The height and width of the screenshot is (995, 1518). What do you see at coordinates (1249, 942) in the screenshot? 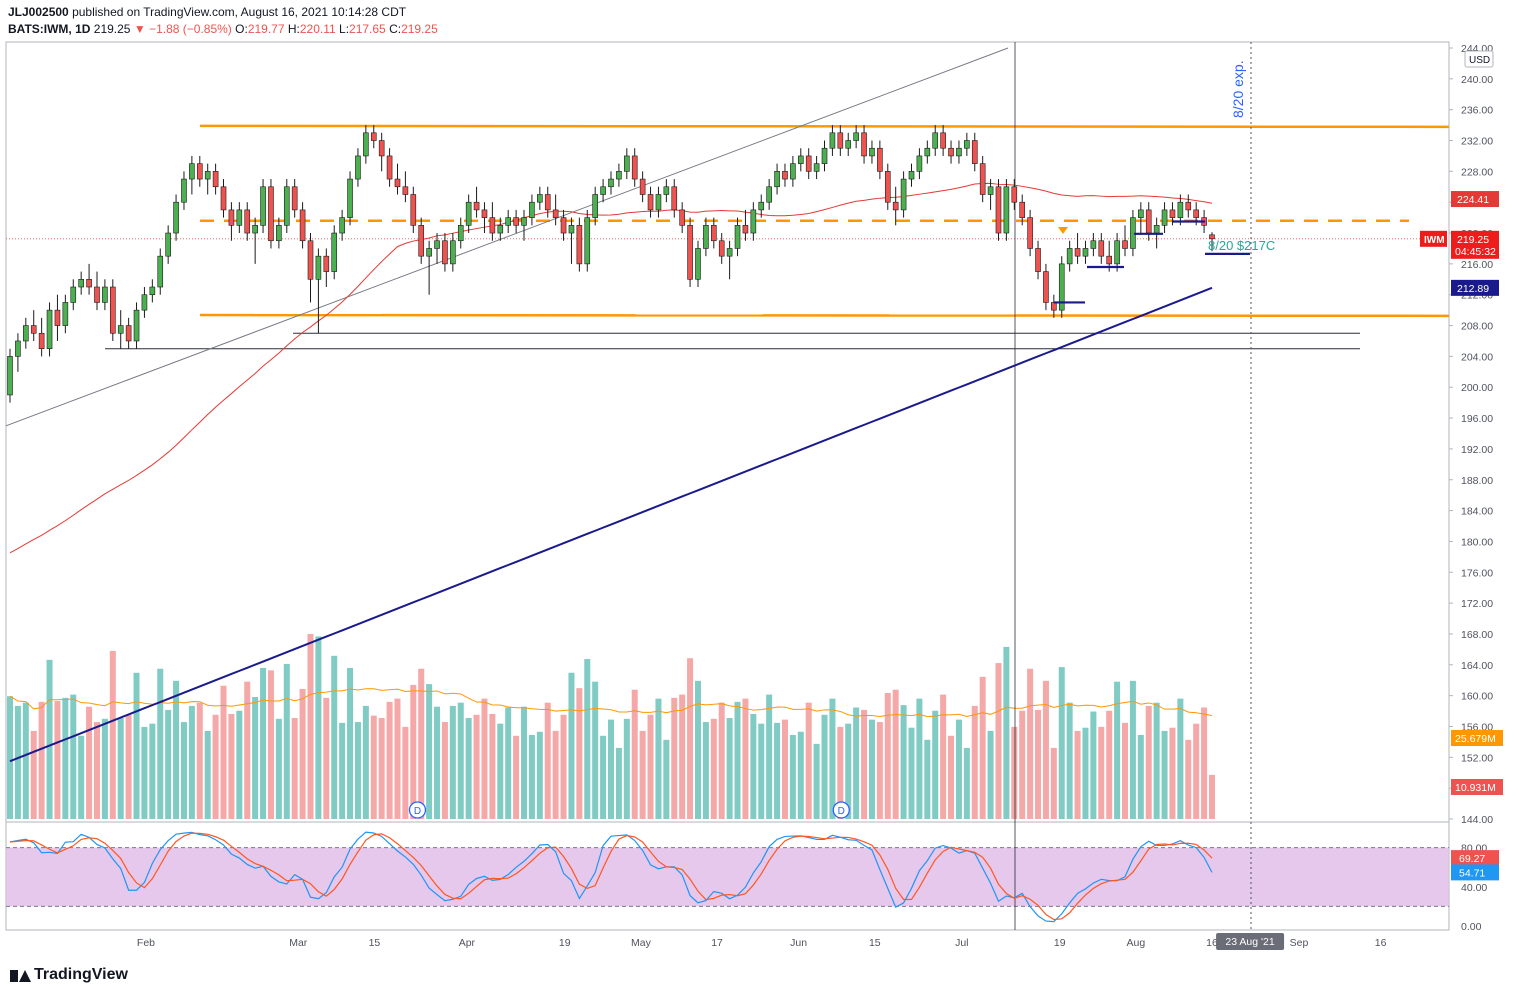
I see `time-highlight-label: 23 Aug '21` at bounding box center [1249, 942].